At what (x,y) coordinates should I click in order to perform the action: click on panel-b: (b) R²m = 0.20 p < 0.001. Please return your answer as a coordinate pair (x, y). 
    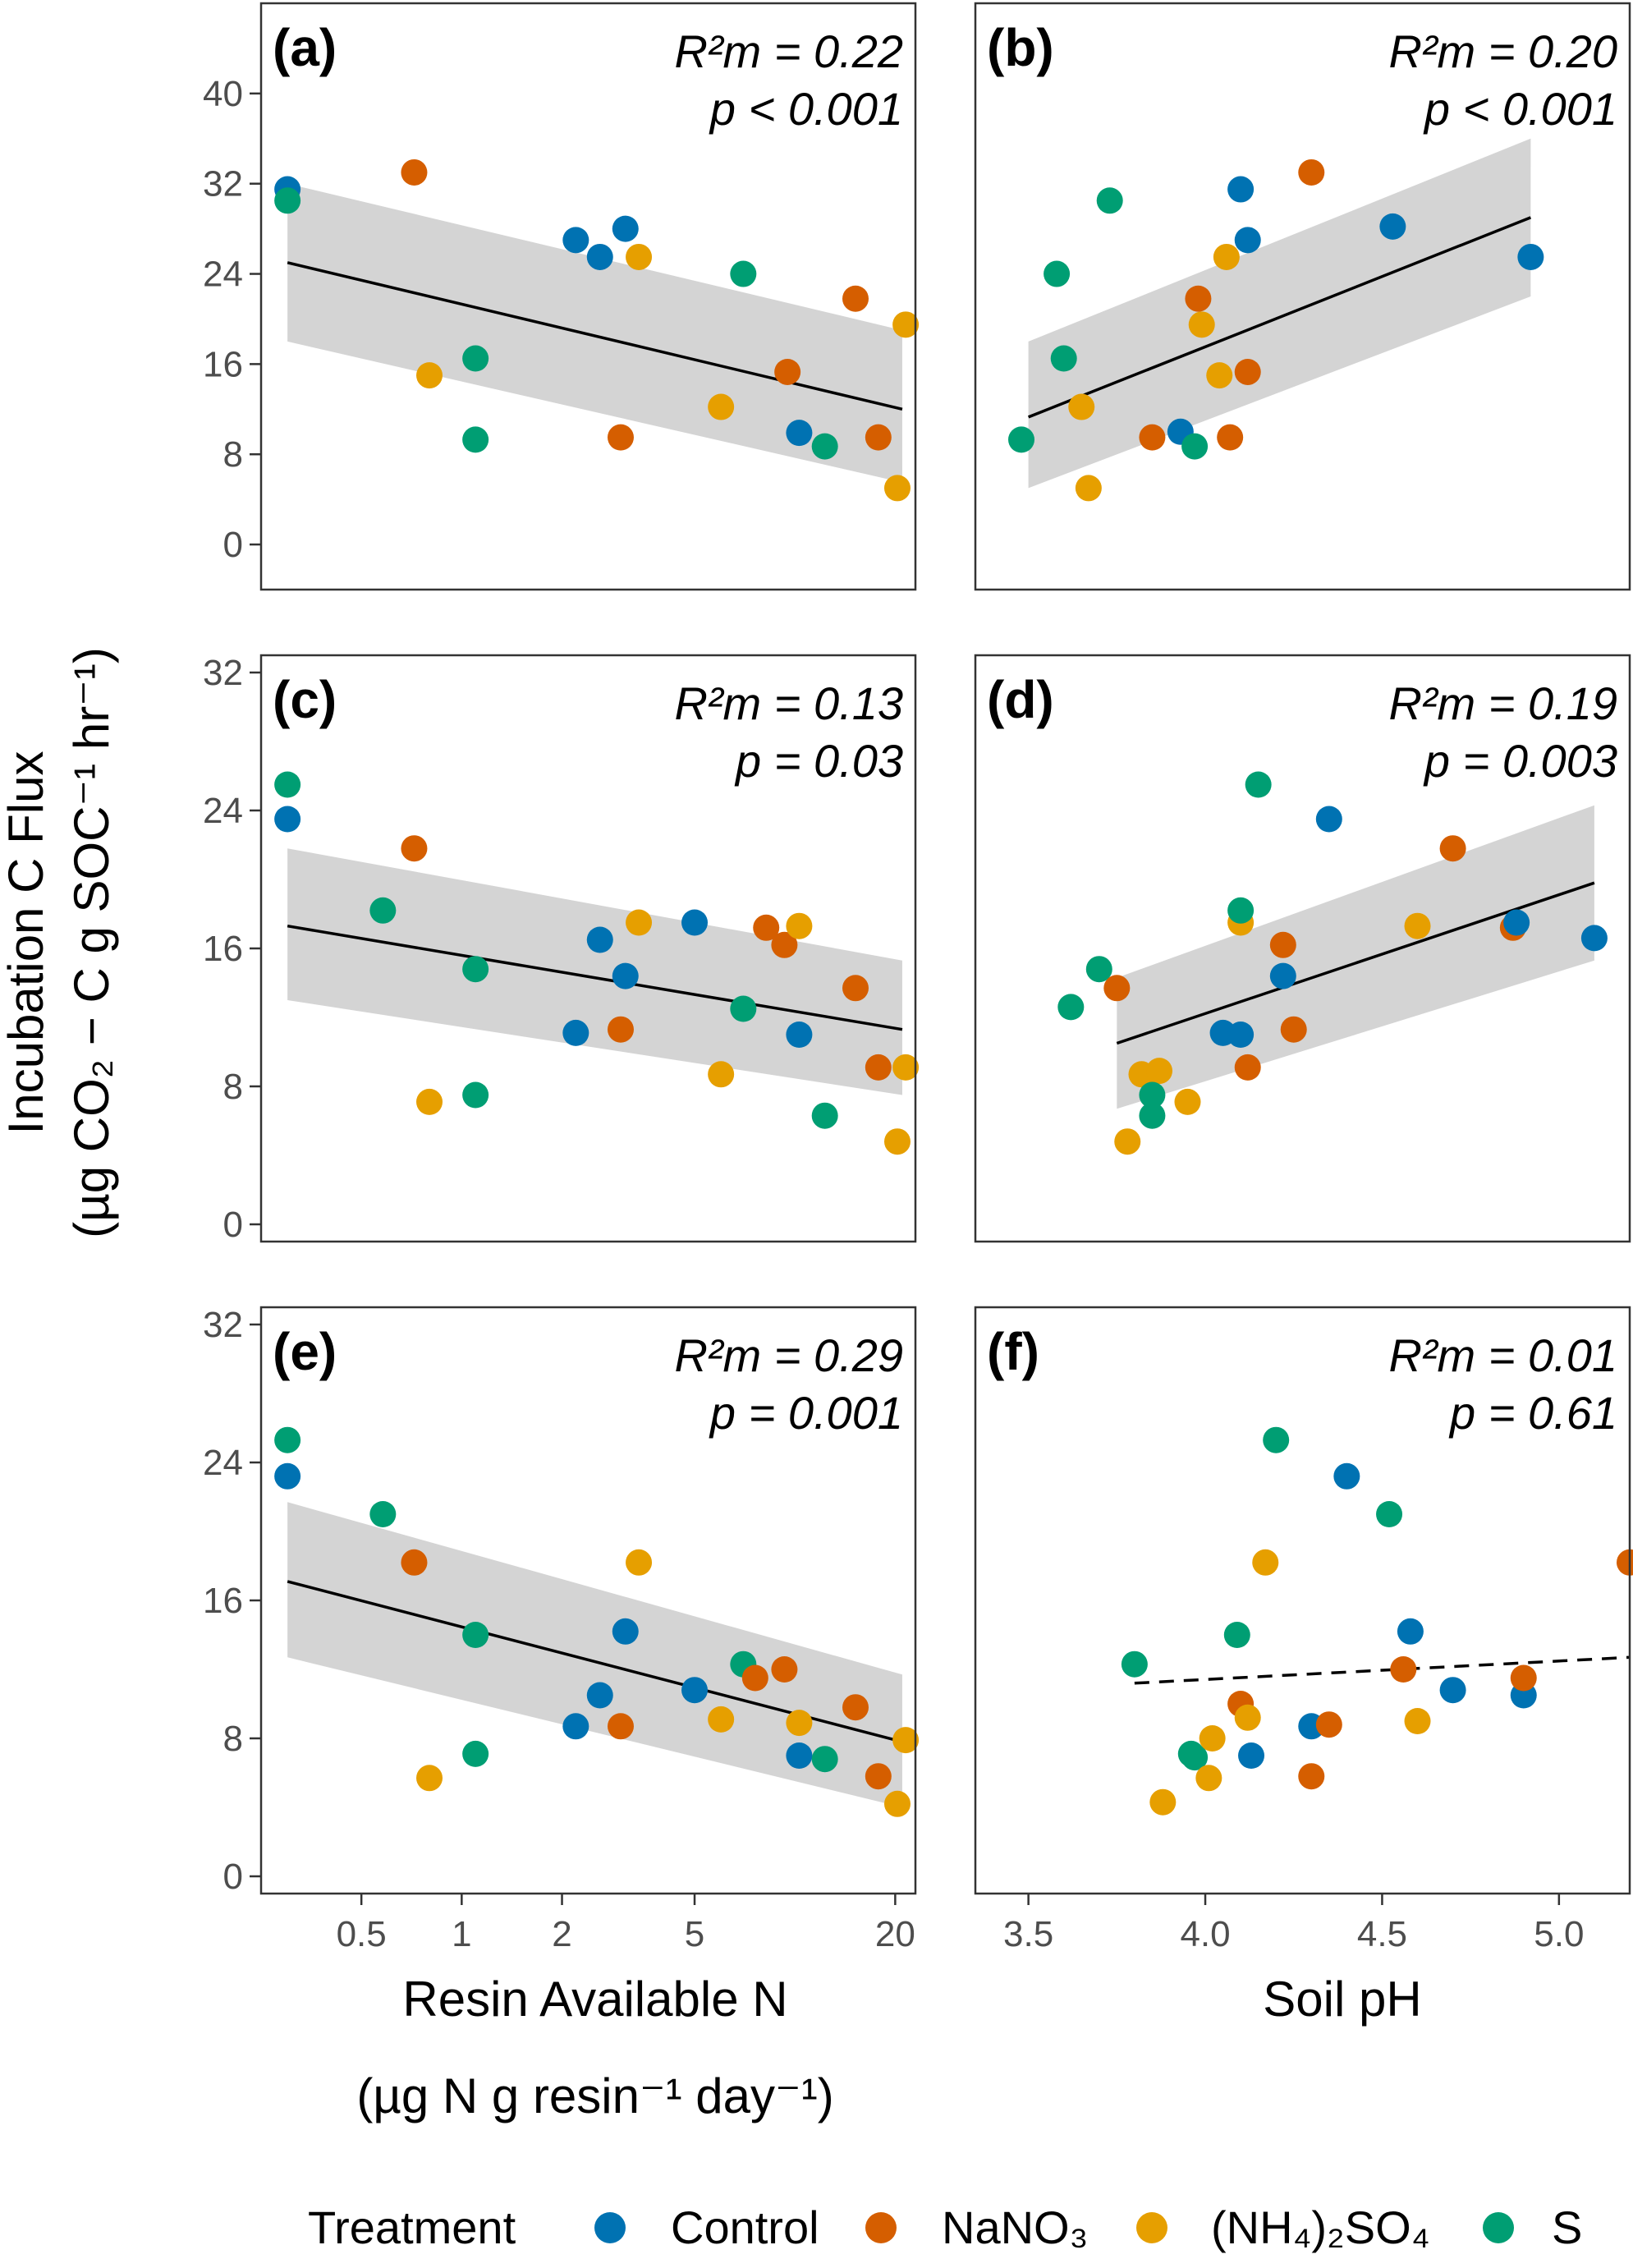
    Looking at the image, I should click on (1302, 296).